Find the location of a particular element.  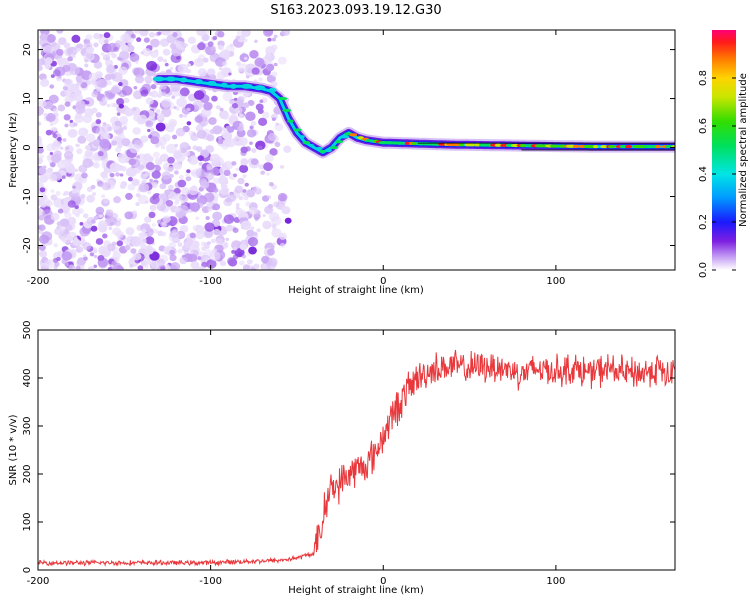

heatmap-ridge is located at coordinates (413, 116).